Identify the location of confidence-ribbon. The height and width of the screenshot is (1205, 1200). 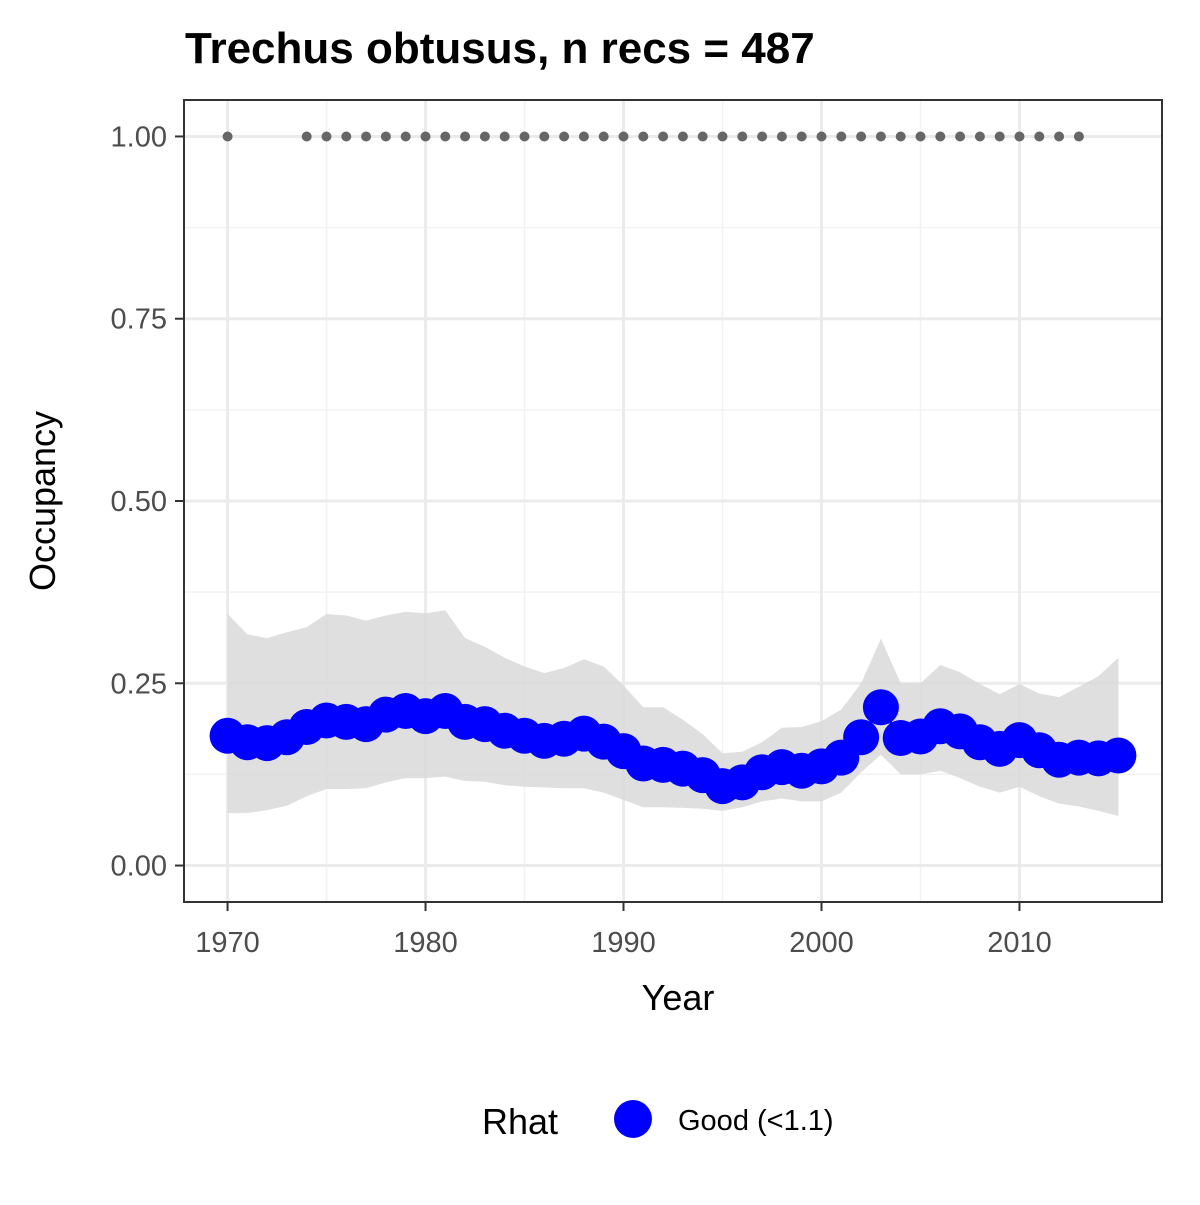
(673, 713).